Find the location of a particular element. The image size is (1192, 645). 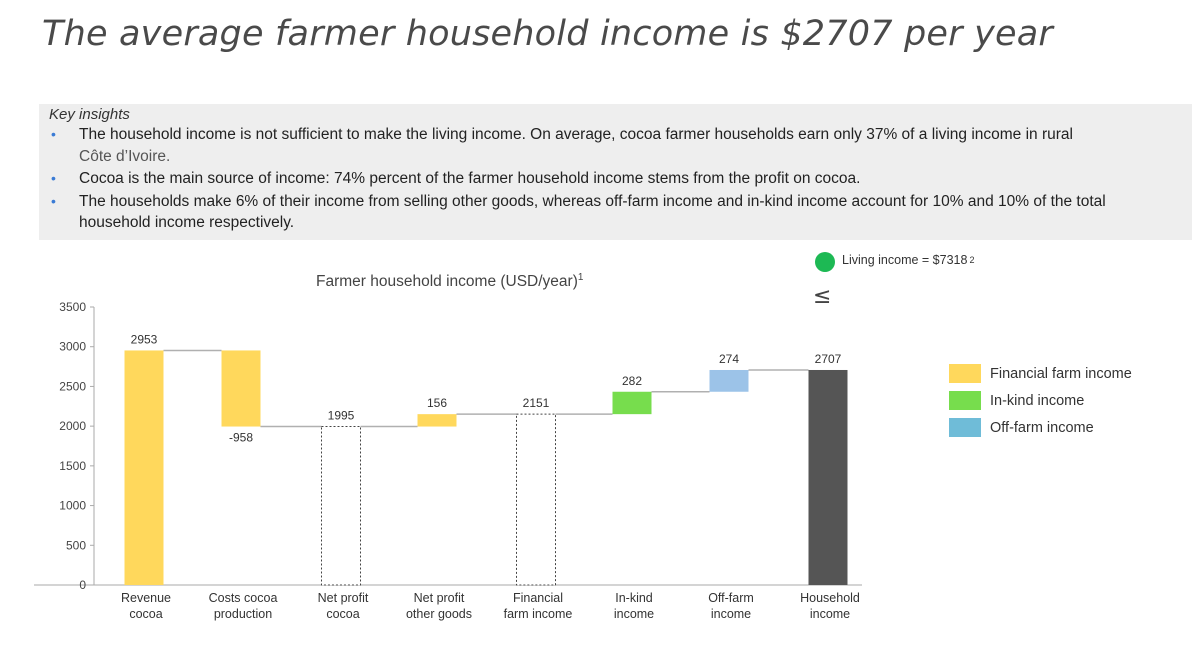

legend-item: Off-farm income is located at coordinates (1040, 427).